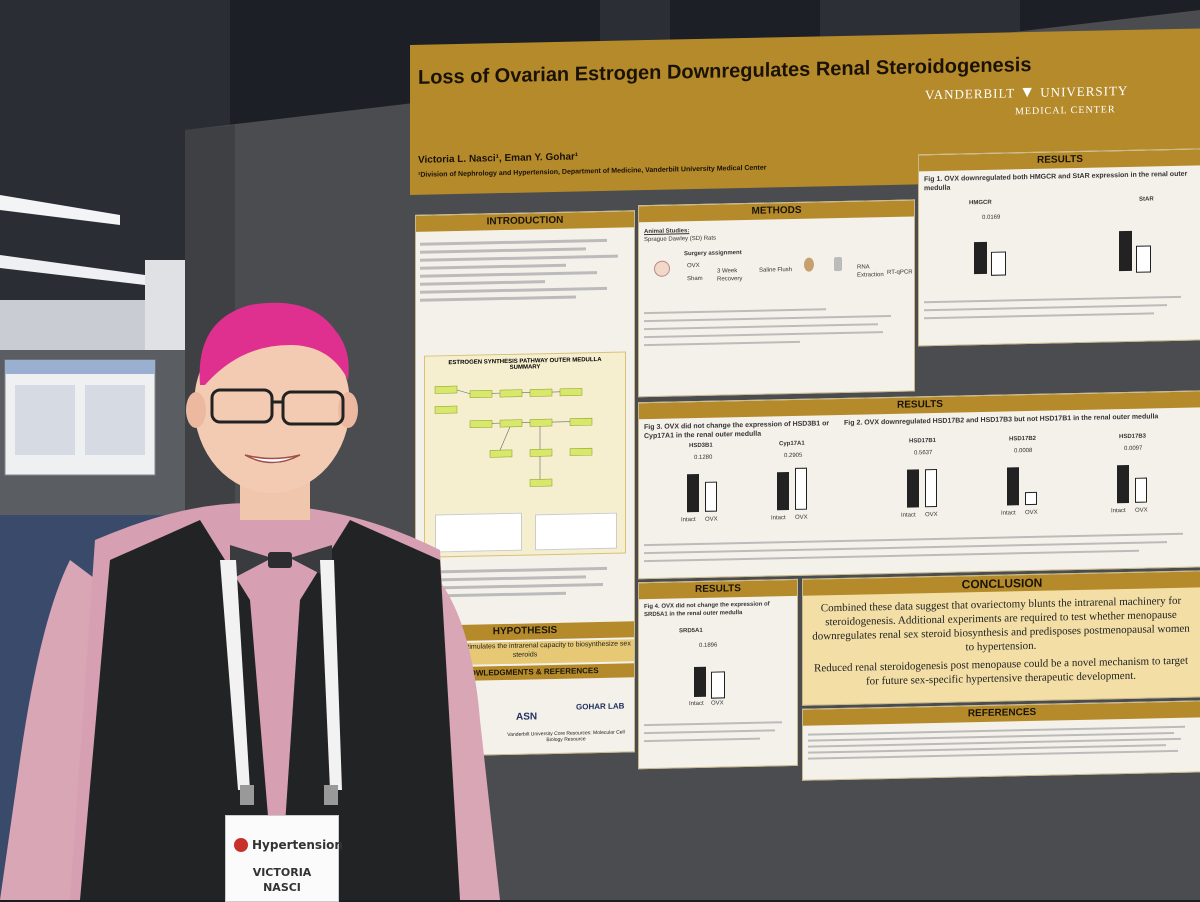 This screenshot has height=902, width=1200. Describe the element at coordinates (247, 795) in the screenshot. I see `lanyard-clip-left` at that location.